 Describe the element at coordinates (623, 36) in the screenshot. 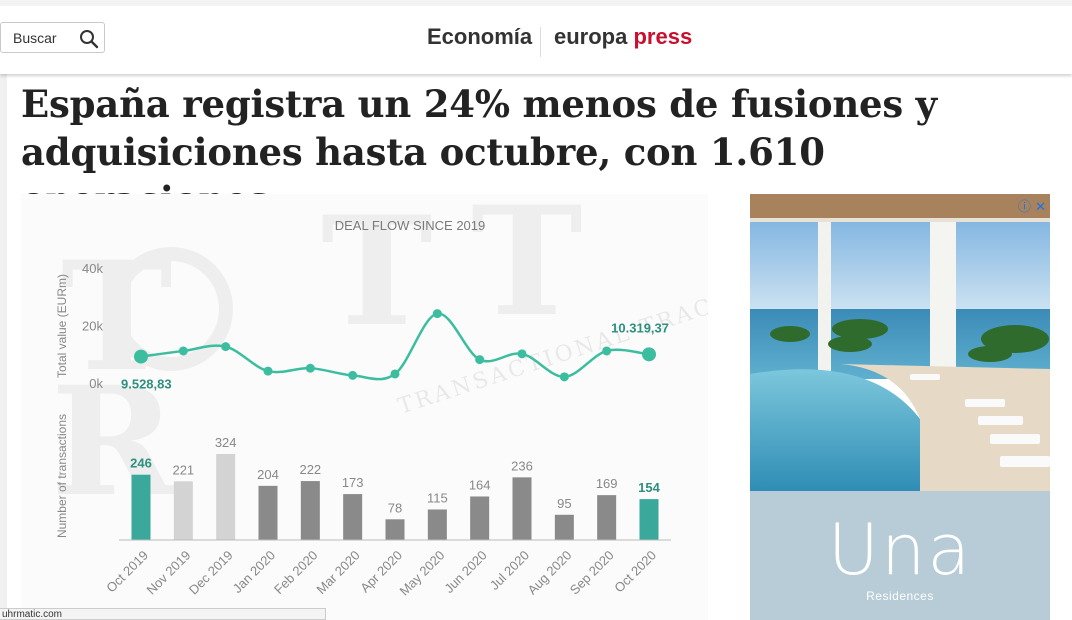

I see `site-logo: europa press` at that location.